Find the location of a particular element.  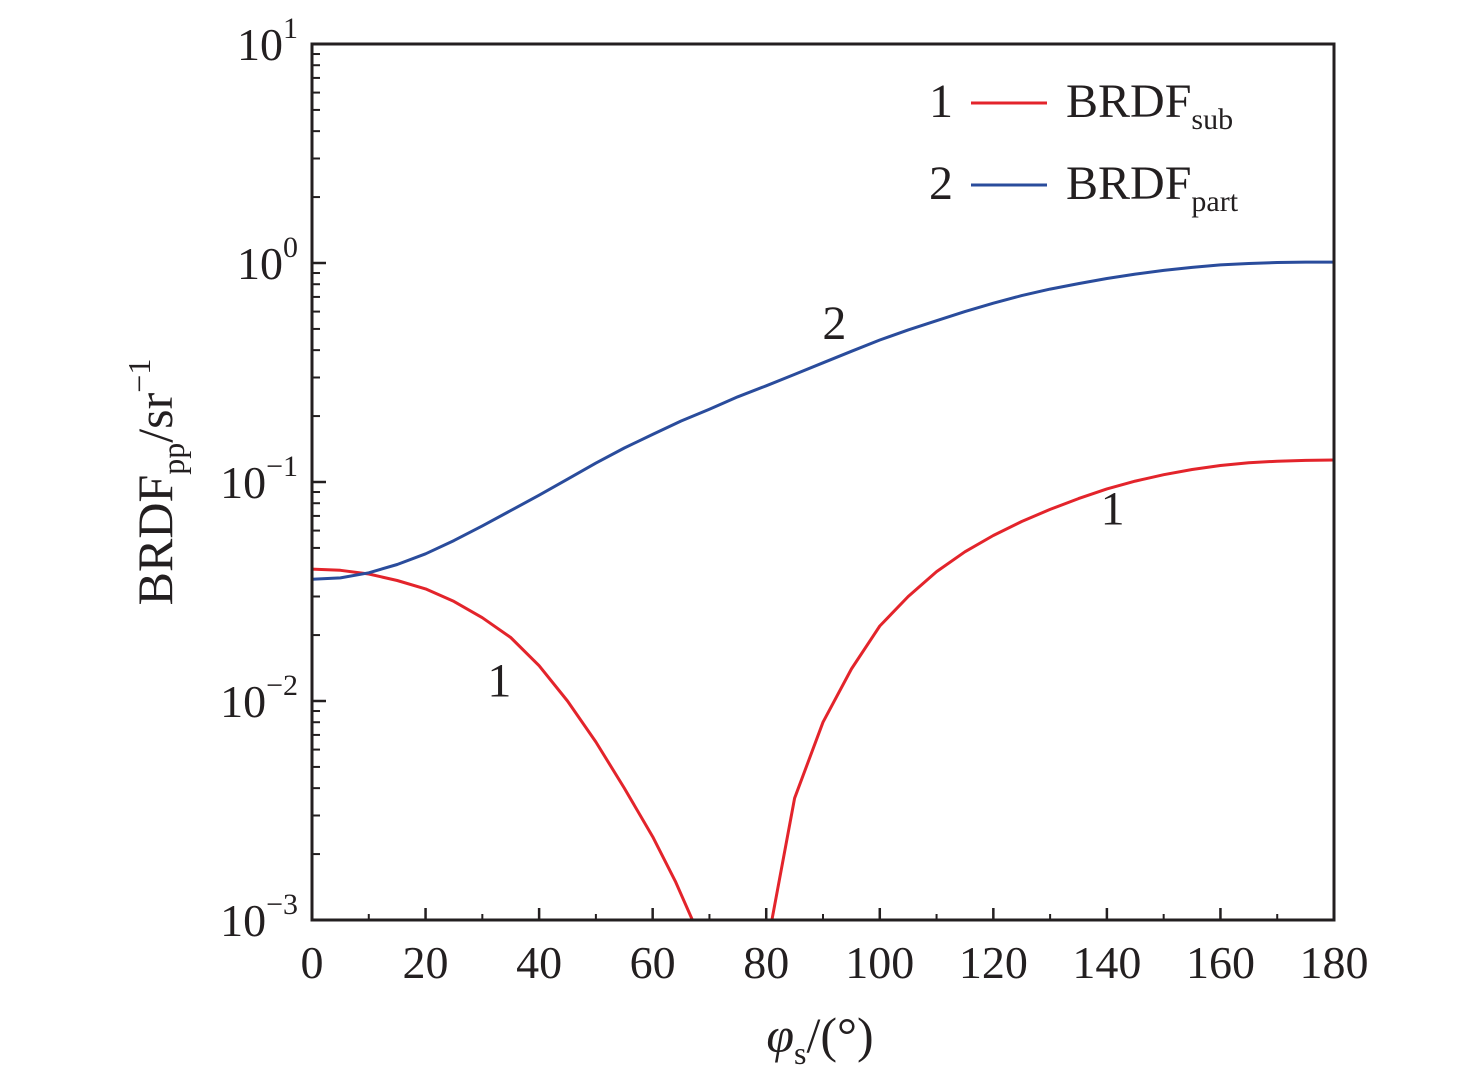

legend-item-sub: 1 BRDFsub is located at coordinates (1081, 105).